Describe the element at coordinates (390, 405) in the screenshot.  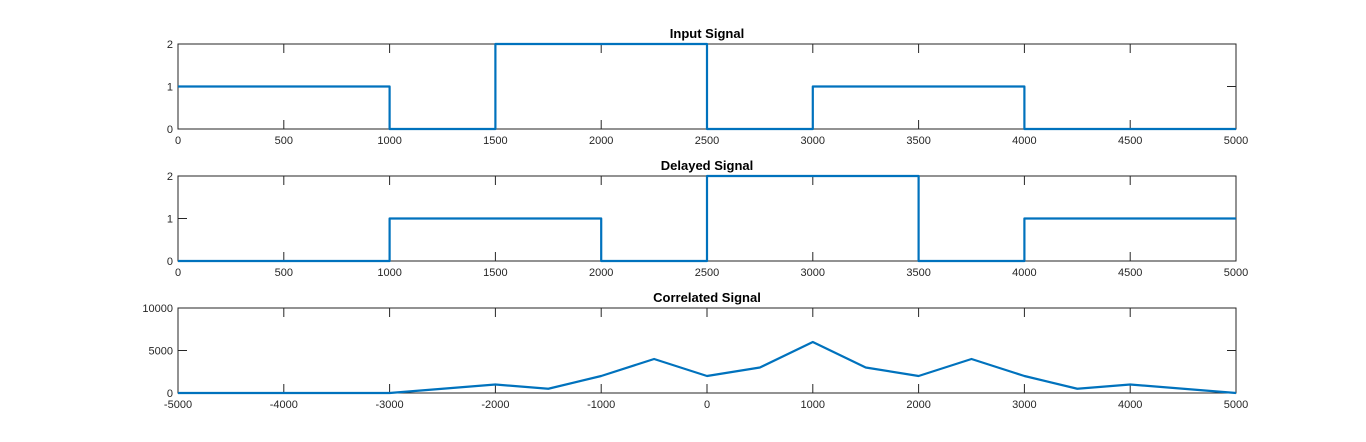
I see `x-tick-label: -3000` at that location.